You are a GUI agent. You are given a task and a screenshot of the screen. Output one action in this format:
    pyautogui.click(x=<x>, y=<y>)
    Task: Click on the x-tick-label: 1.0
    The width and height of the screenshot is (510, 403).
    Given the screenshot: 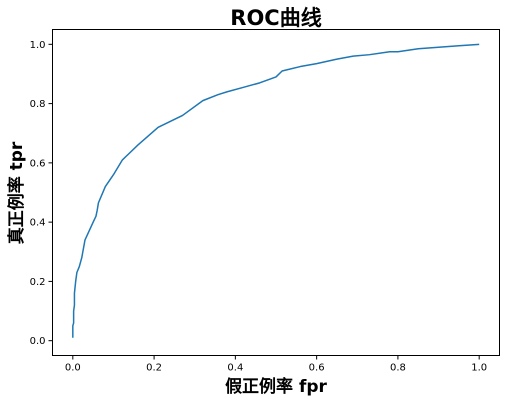 What is the action you would take?
    pyautogui.click(x=479, y=368)
    